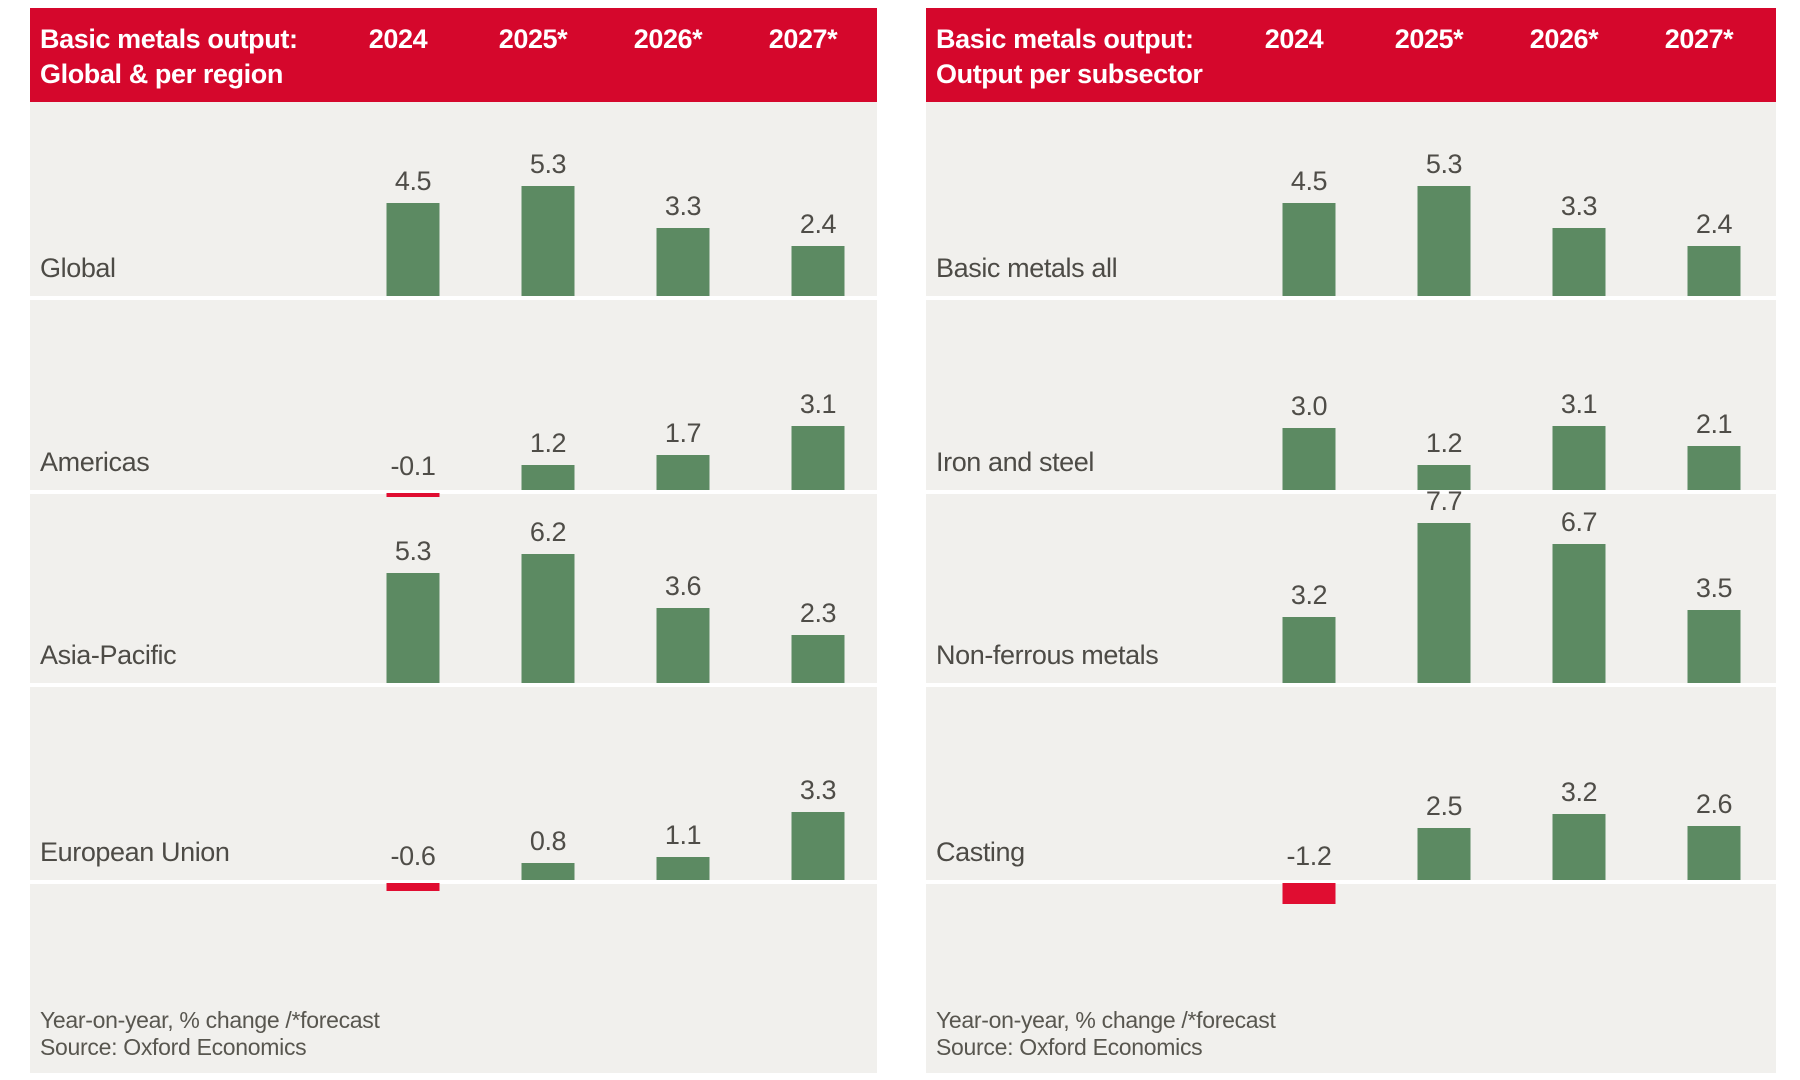 This screenshot has height=1080, width=1800. I want to click on value-label-iron-and-steel-2024: 3.0, so click(1309, 405).